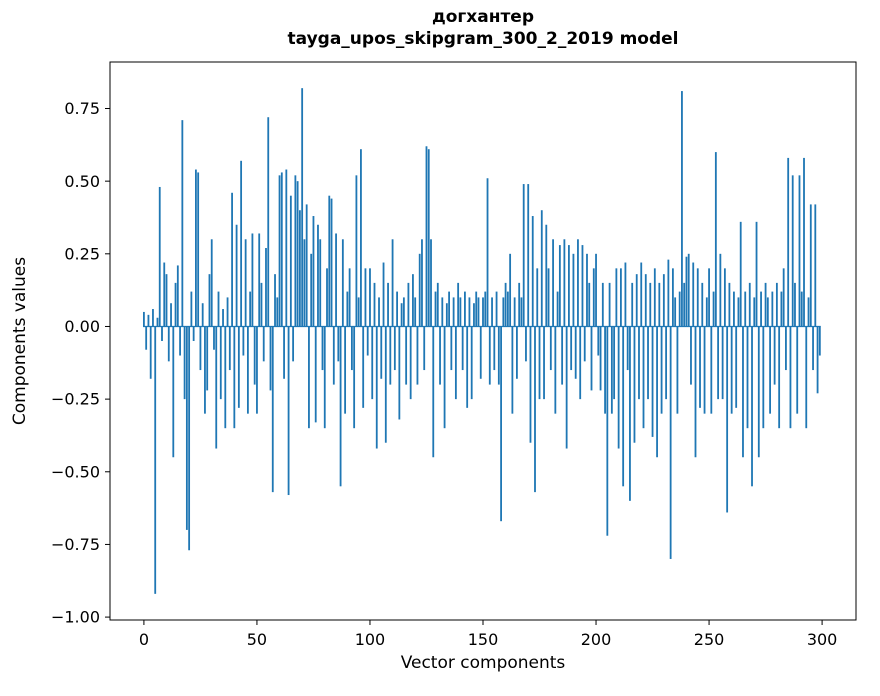 Image resolution: width=880 pixels, height=696 pixels. What do you see at coordinates (82, 326) in the screenshot?
I see `y-tick-label: 0.00` at bounding box center [82, 326].